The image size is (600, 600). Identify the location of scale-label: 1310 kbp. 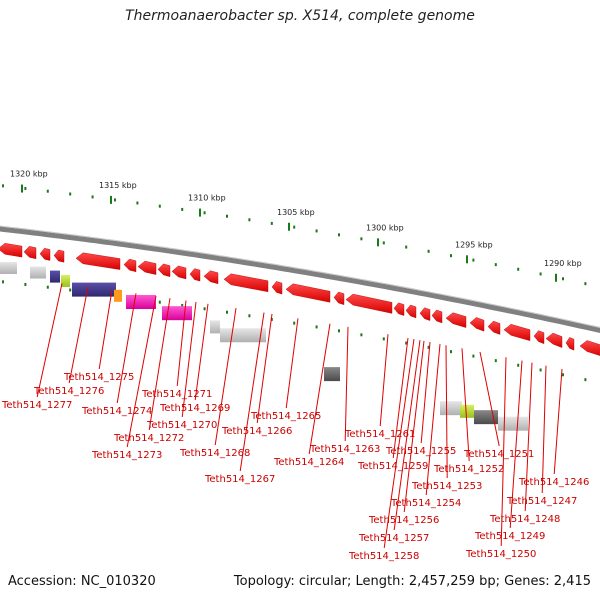
(207, 198).